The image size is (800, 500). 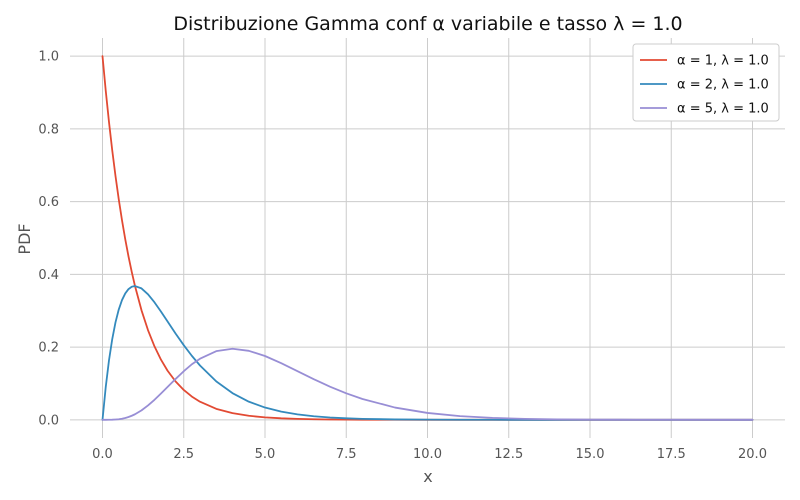 I want to click on x-axis-label: x, so click(x=427, y=476).